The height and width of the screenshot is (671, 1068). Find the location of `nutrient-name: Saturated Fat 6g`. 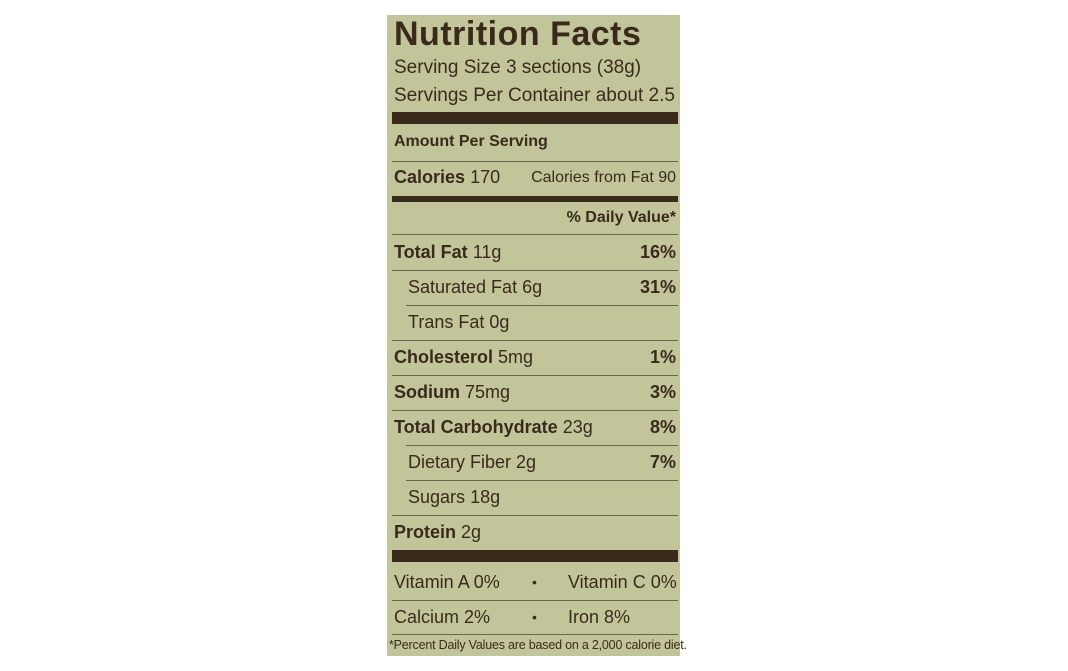

nutrient-name: Saturated Fat 6g is located at coordinates (475, 287).